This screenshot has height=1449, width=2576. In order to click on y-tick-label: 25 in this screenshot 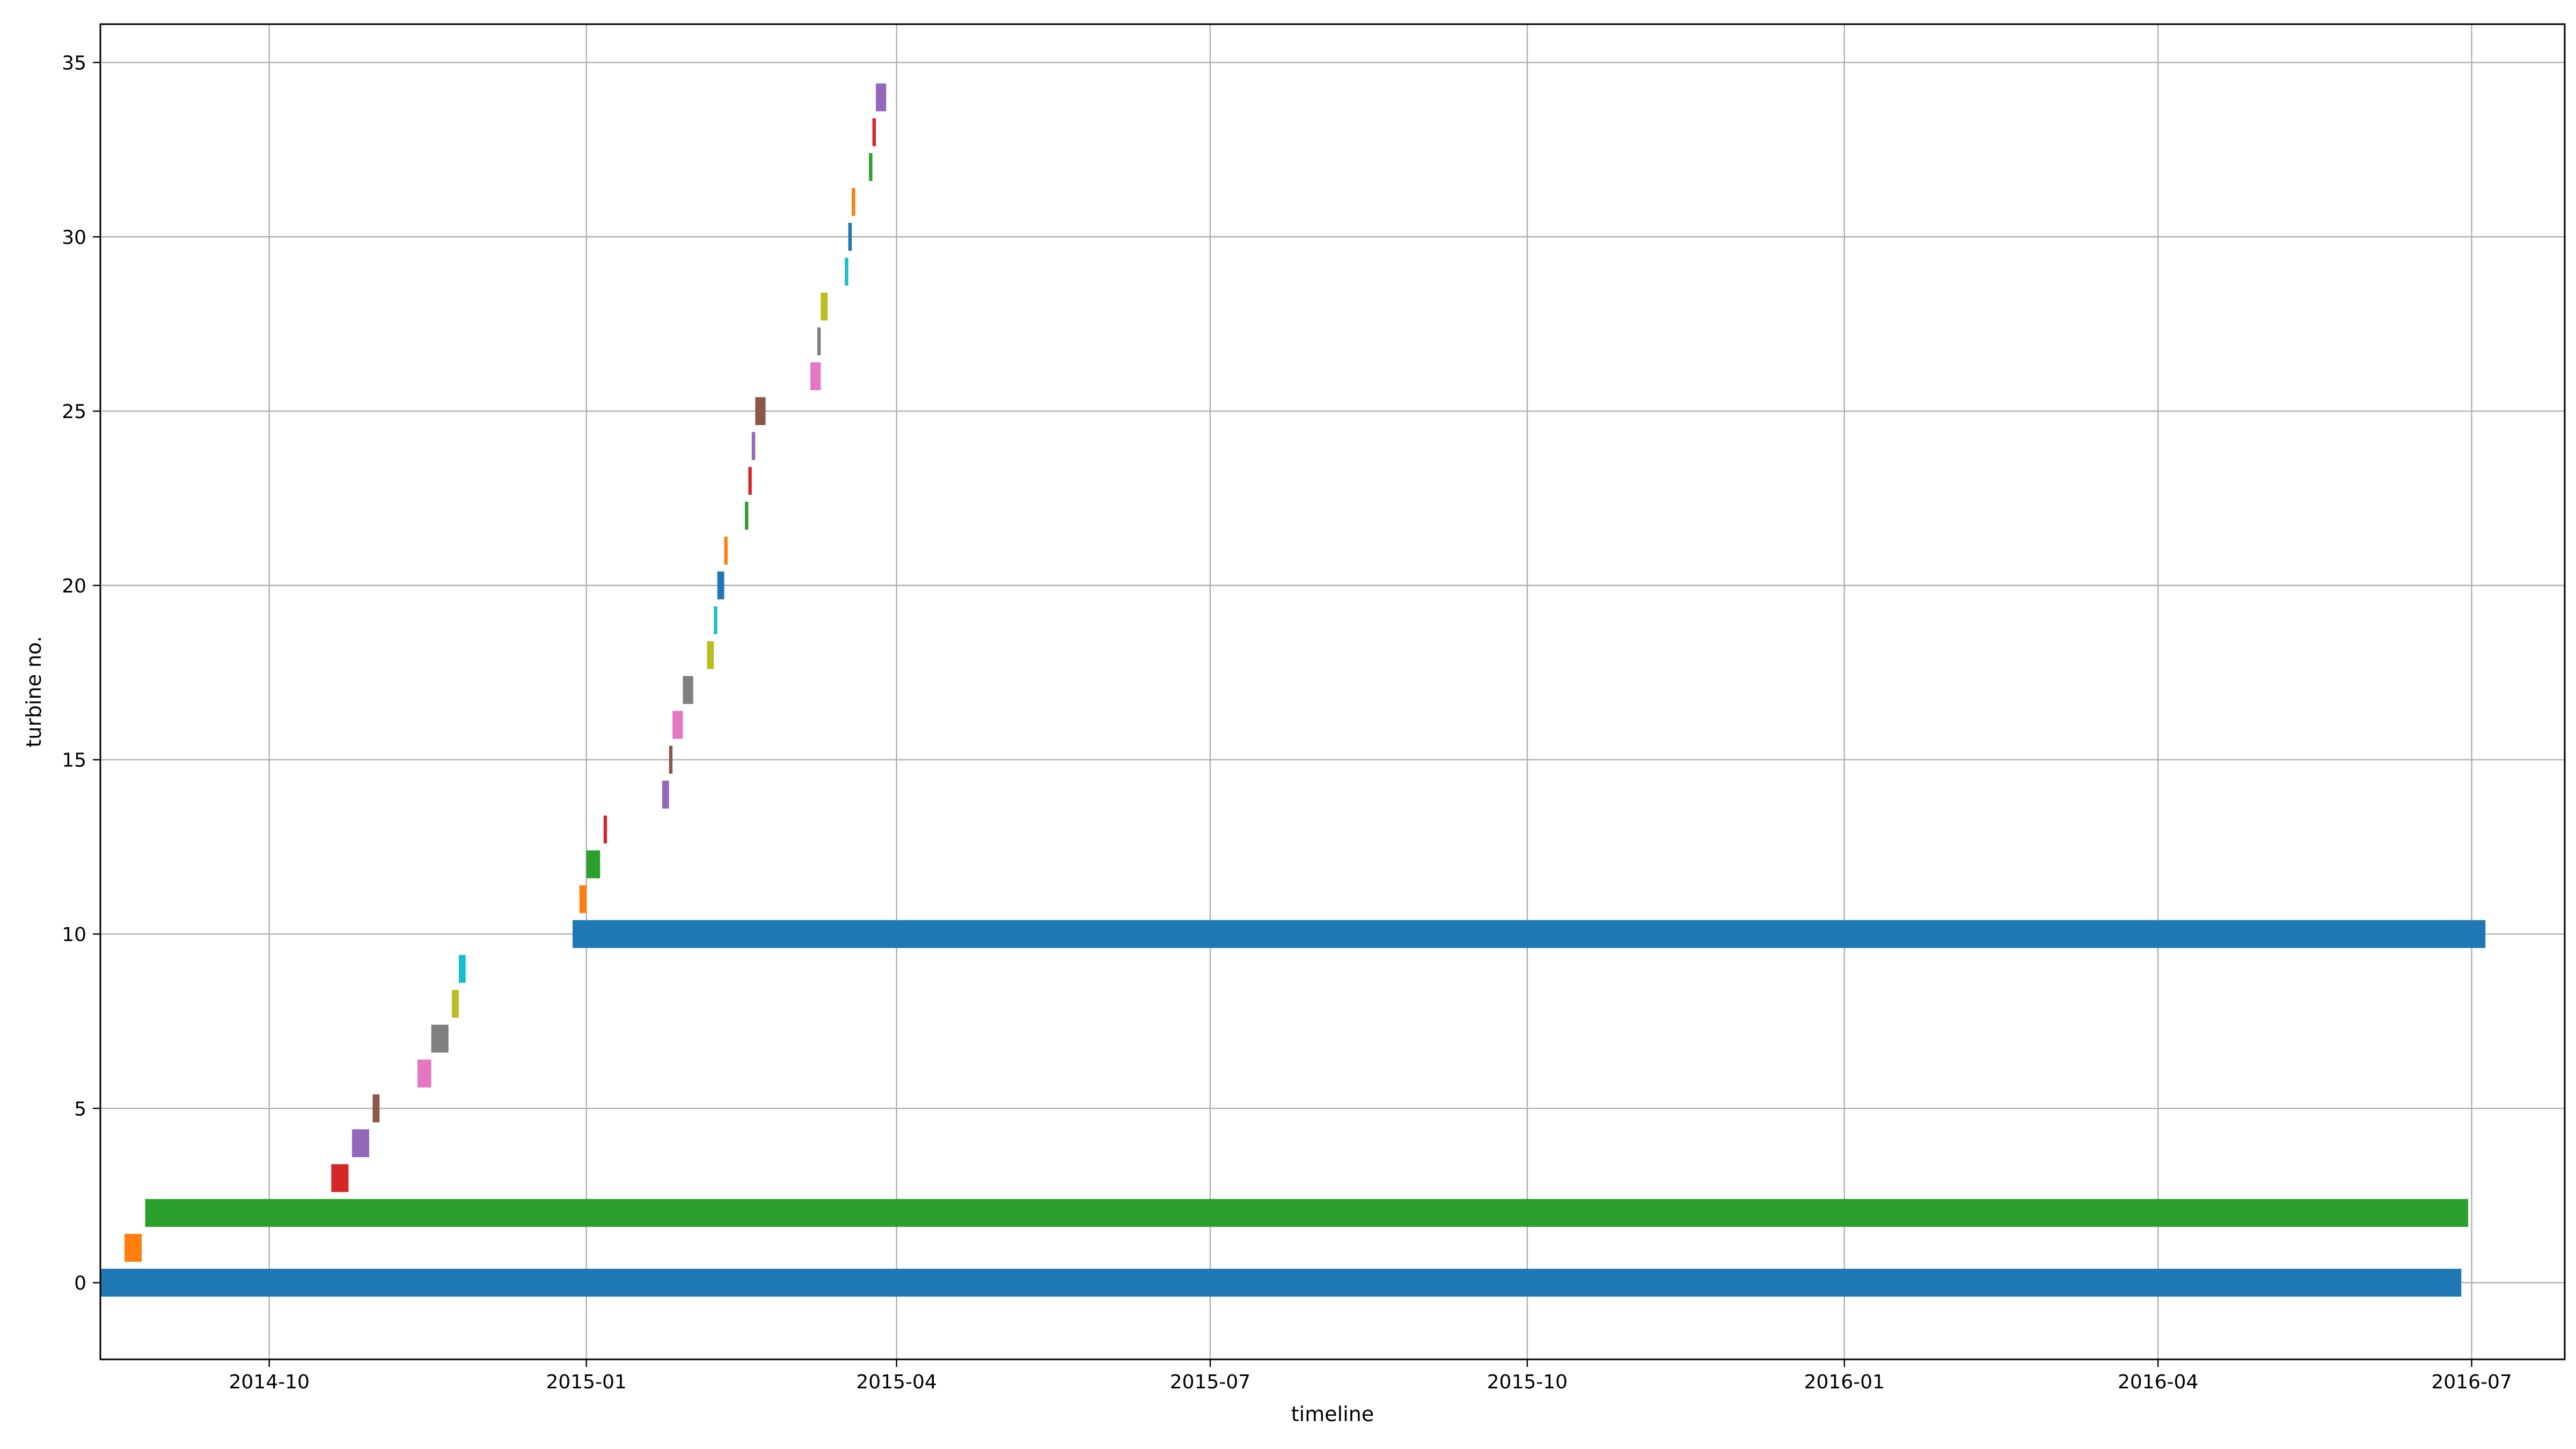, I will do `click(74, 412)`.